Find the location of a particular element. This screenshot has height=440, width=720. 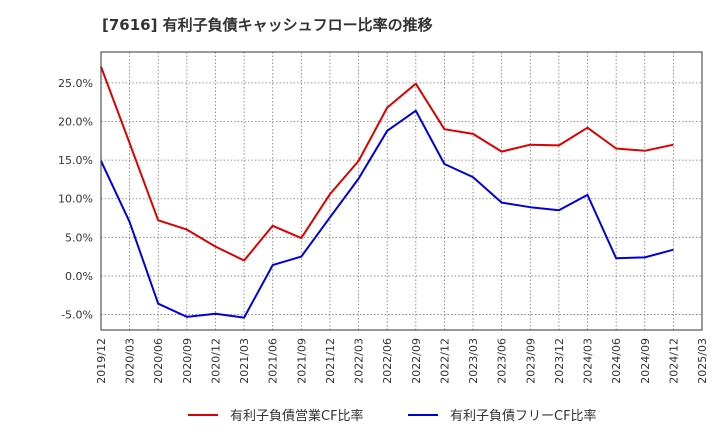

legend-label-operating-cf: 有利子負債営業CF比率 is located at coordinates (297, 416).